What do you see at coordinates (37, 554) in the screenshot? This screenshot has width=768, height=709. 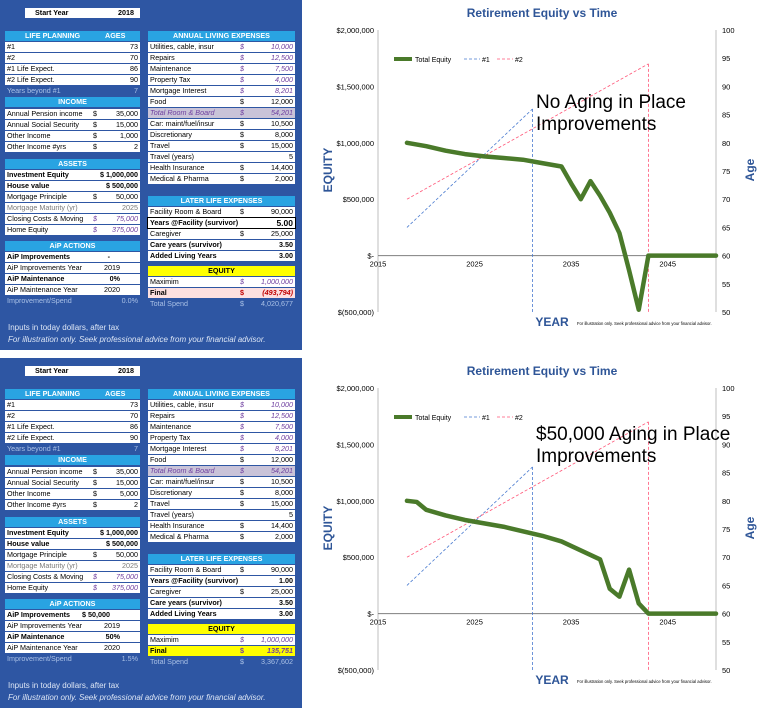 I see `mortgage-principle-label: Mortgage Principle` at bounding box center [37, 554].